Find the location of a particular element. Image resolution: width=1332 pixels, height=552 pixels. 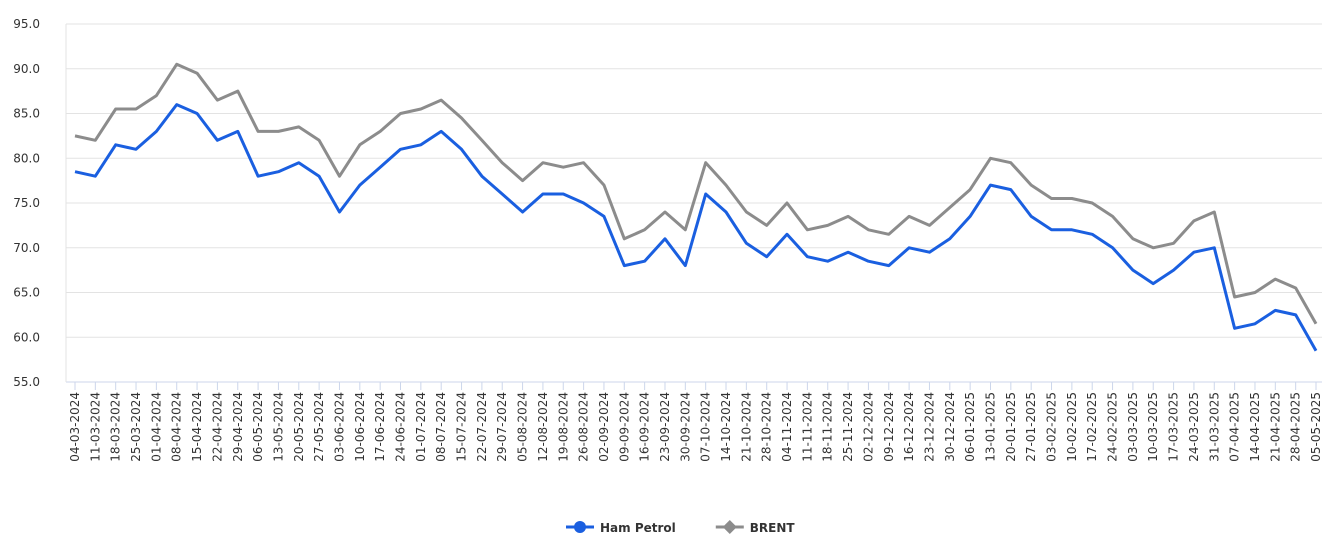

x-tick-label: 31-03-2025 is located at coordinates (1214, 427).